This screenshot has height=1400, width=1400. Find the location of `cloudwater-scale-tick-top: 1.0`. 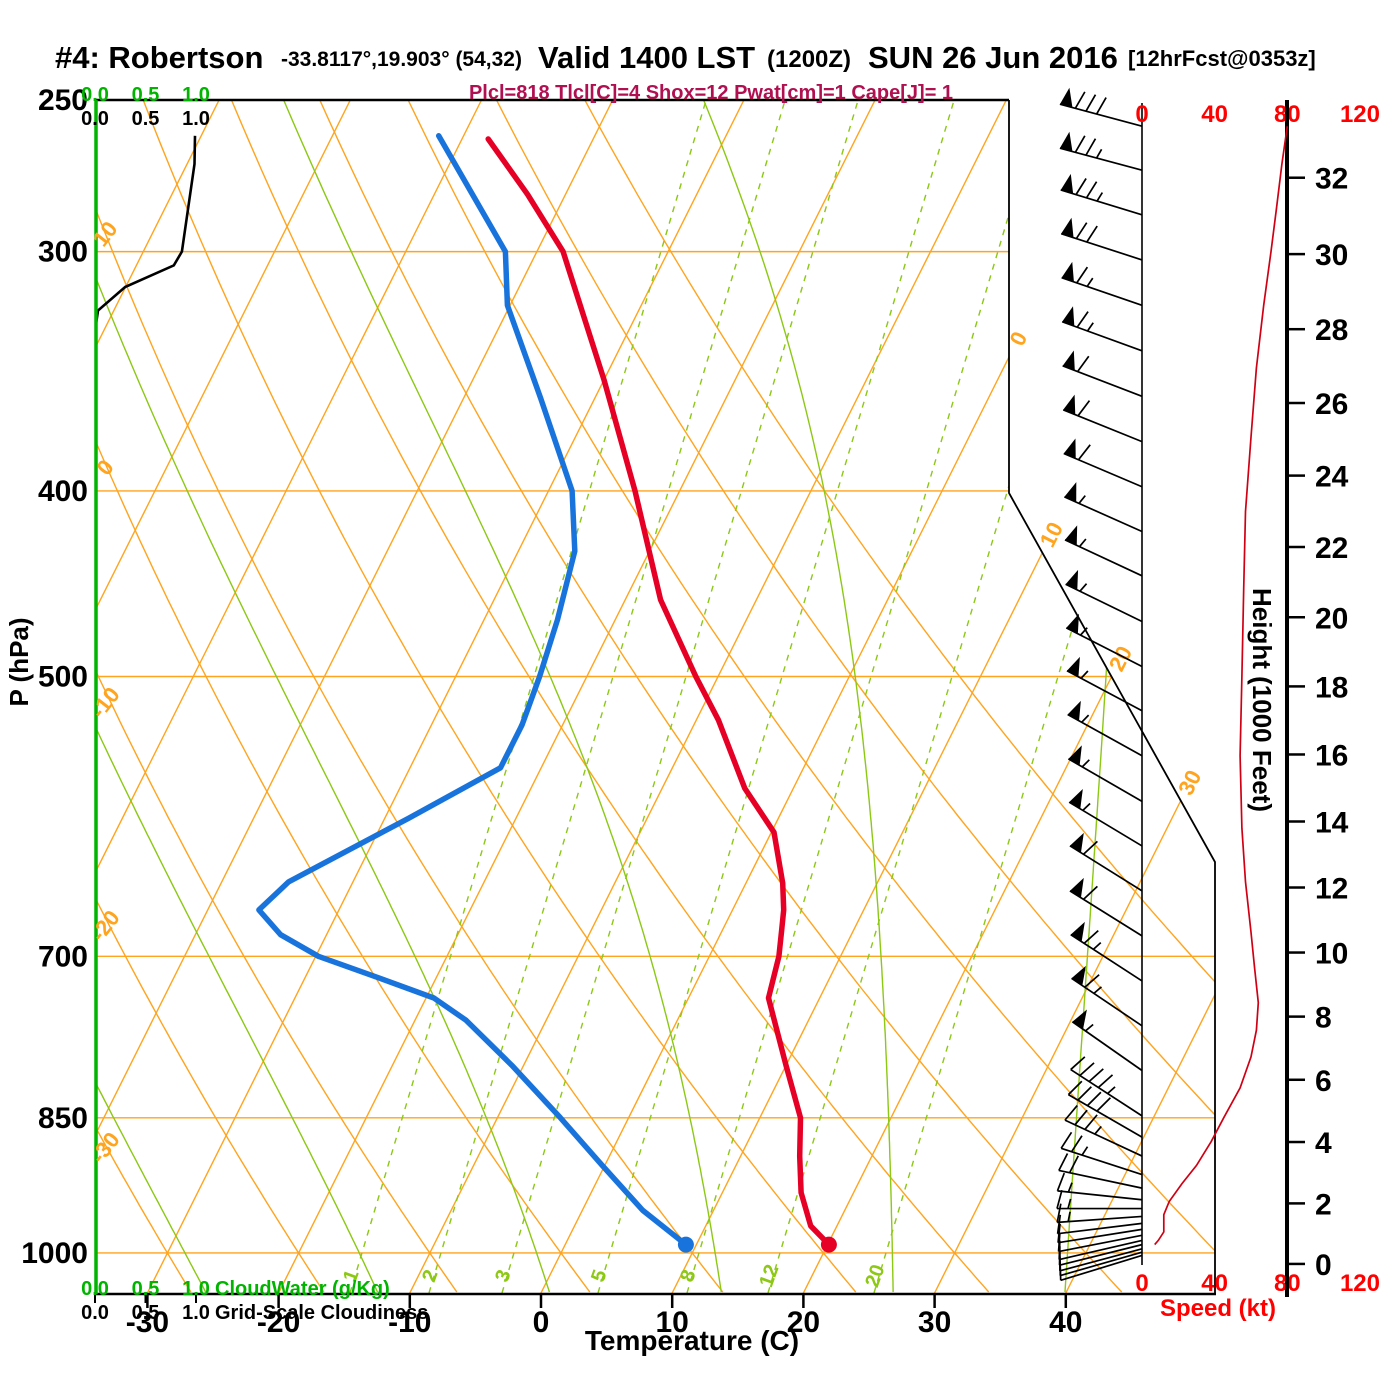

cloudwater-scale-tick-top: 1.0 is located at coordinates (196, 95).